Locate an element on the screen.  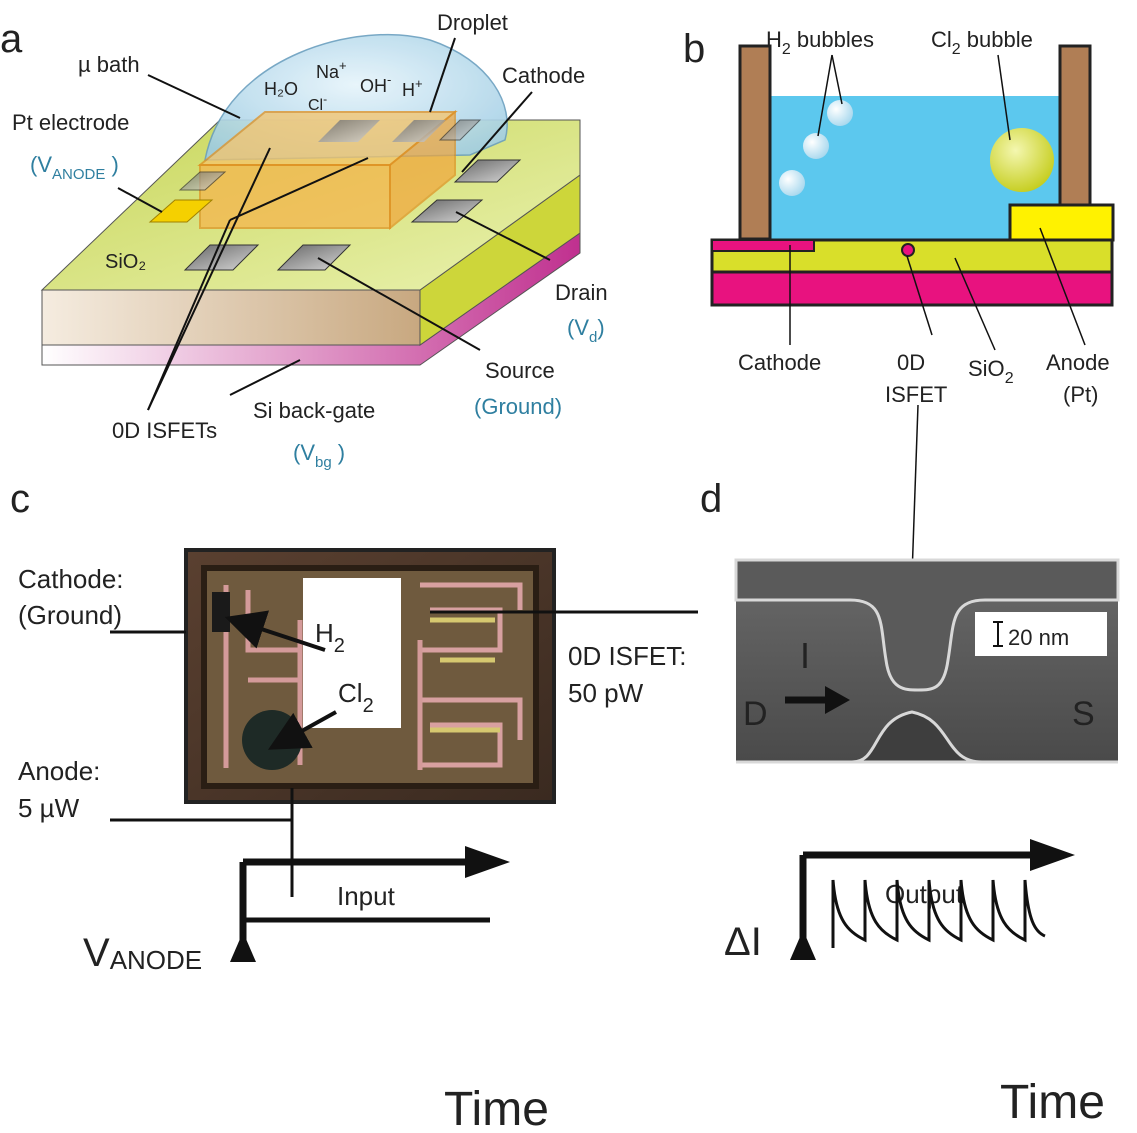
cathode-strip is located at coordinates (763, 245).